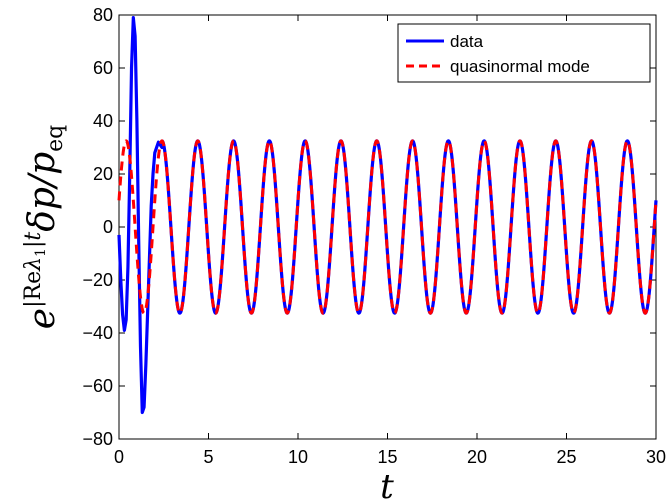 The width and height of the screenshot is (671, 504). What do you see at coordinates (33, 304) in the screenshot?
I see `y-axis-title-exp-open: |` at bounding box center [33, 304].